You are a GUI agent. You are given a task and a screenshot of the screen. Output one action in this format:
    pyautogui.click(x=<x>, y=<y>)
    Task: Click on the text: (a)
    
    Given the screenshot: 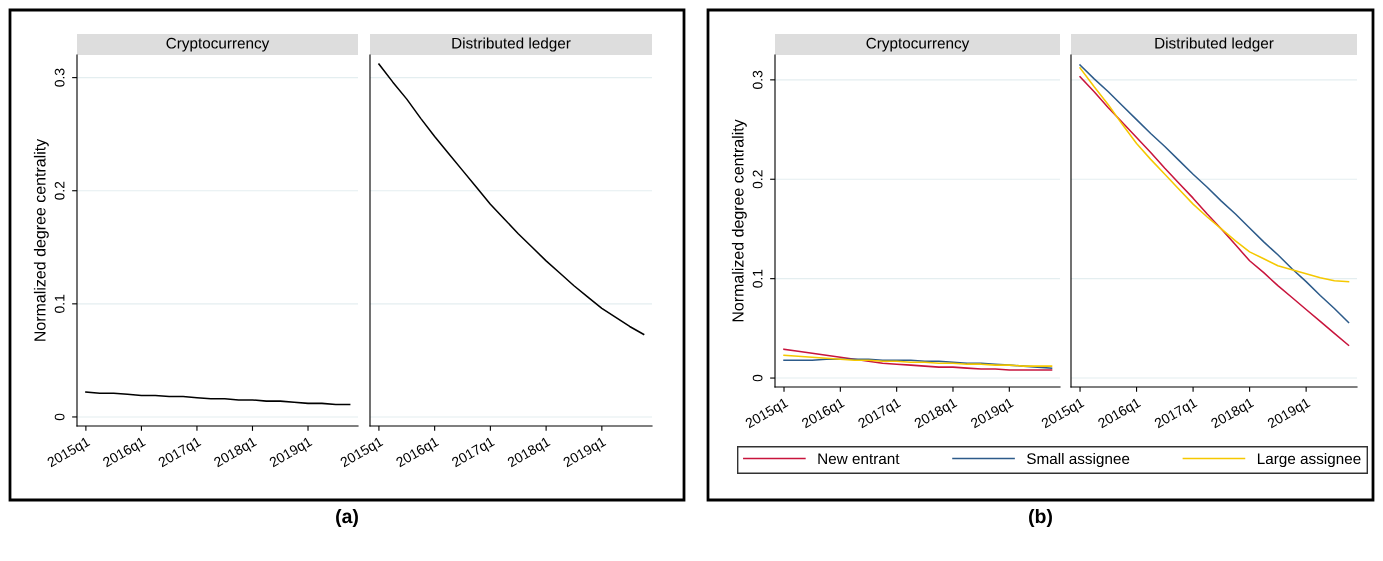 What is the action you would take?
    pyautogui.click(x=347, y=518)
    